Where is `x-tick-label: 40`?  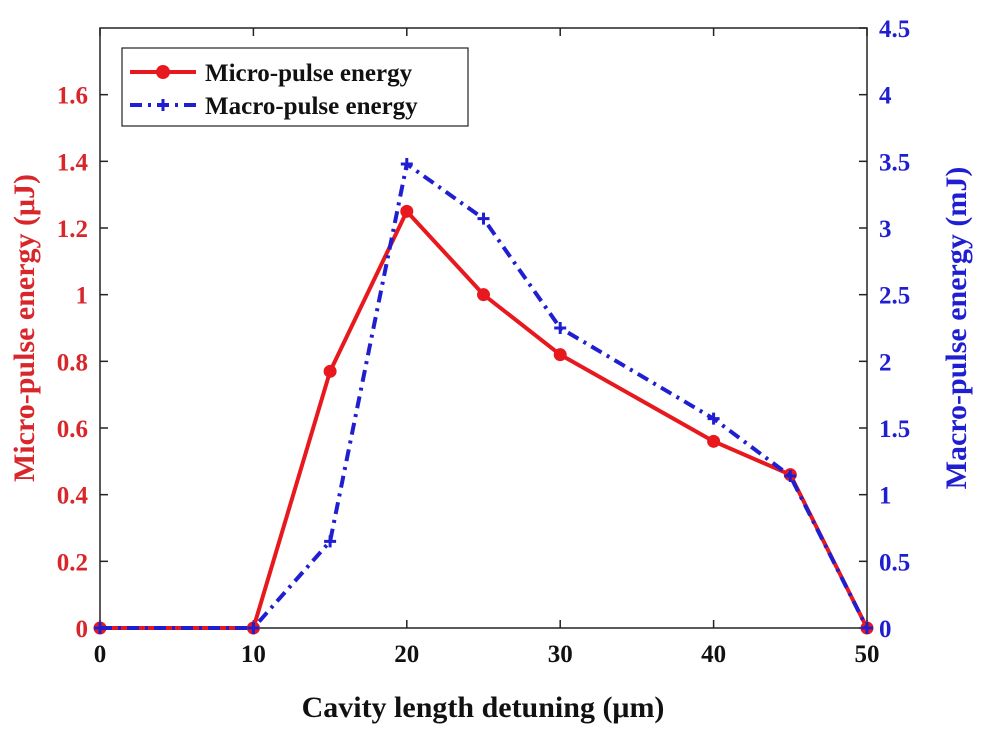
x-tick-label: 40 is located at coordinates (713, 654).